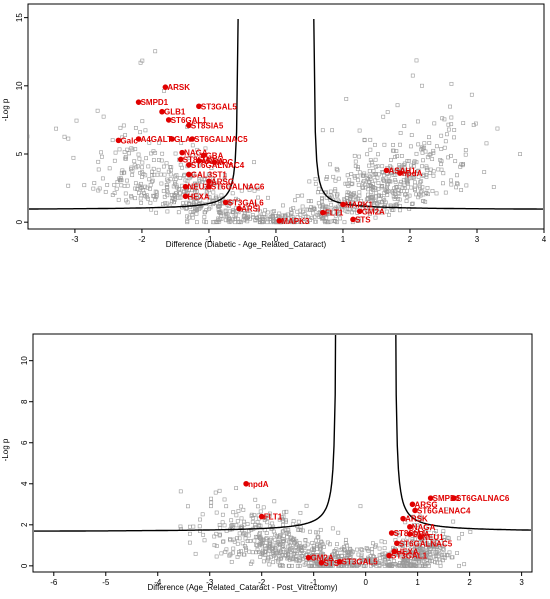  Describe the element at coordinates (157, 139) in the screenshot. I see `highlight-label: A4GALT` at that location.